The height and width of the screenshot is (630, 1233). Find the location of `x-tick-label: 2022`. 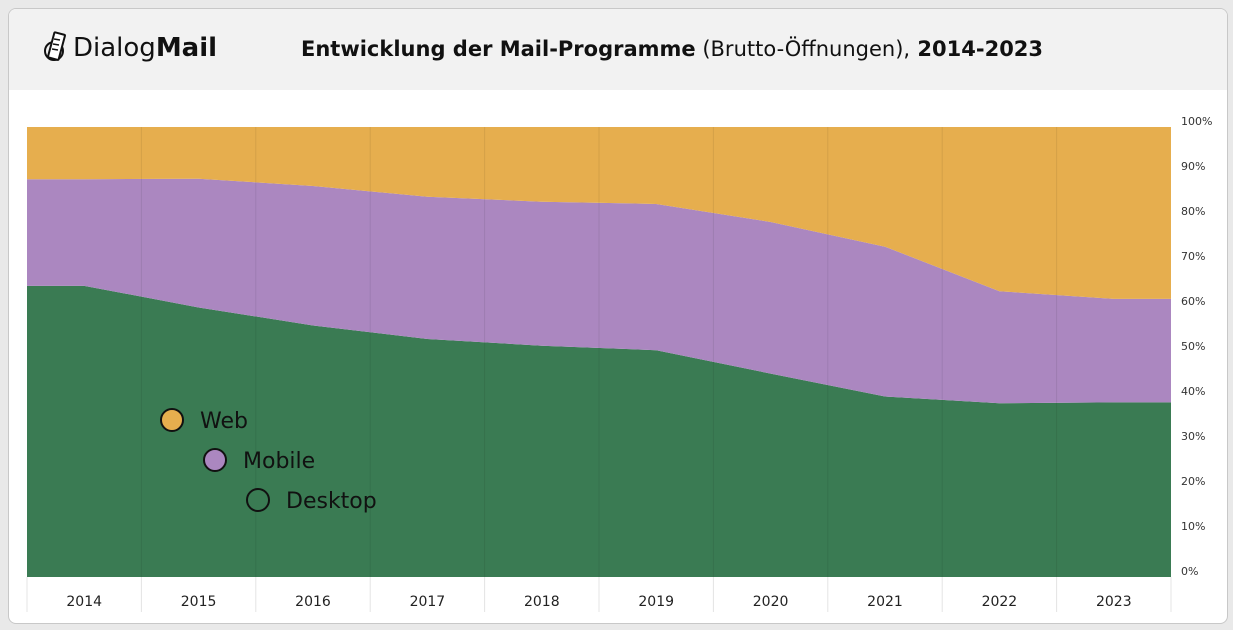

x-tick-label: 2022 is located at coordinates (1000, 602).